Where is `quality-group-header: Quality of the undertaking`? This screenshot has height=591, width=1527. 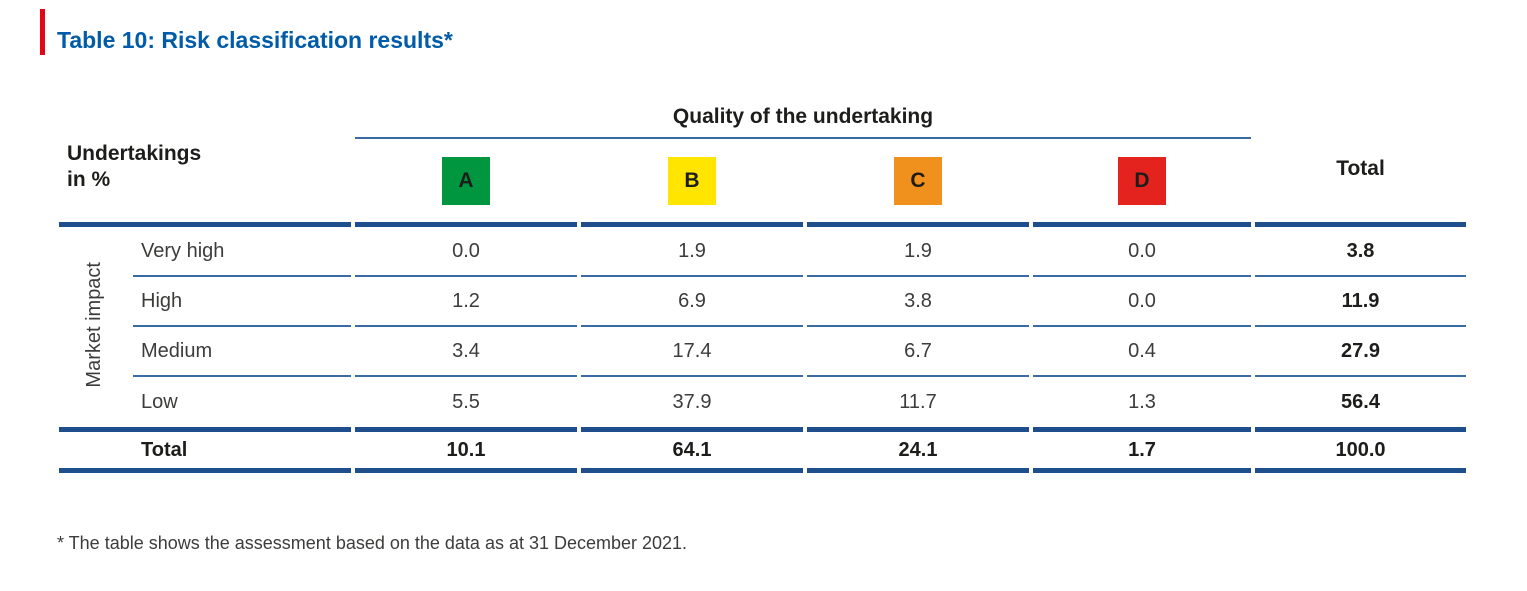
quality-group-header: Quality of the undertaking is located at coordinates (803, 117).